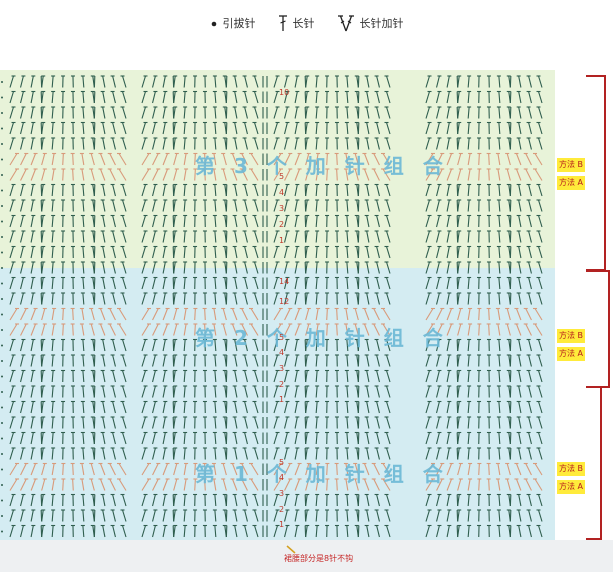 The height and width of the screenshot is (572, 613). I want to click on method-a-tag-1: 方法 A, so click(571, 487).